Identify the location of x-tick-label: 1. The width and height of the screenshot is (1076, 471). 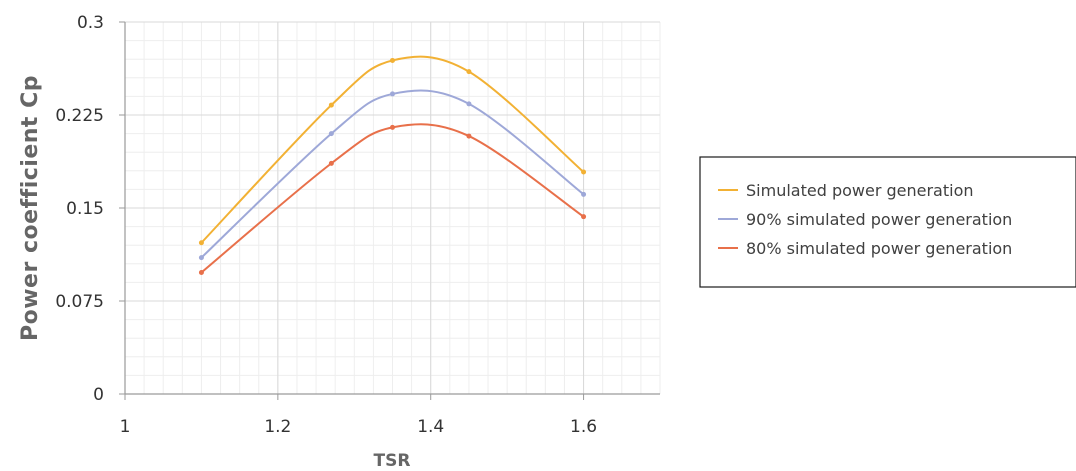
(125, 427).